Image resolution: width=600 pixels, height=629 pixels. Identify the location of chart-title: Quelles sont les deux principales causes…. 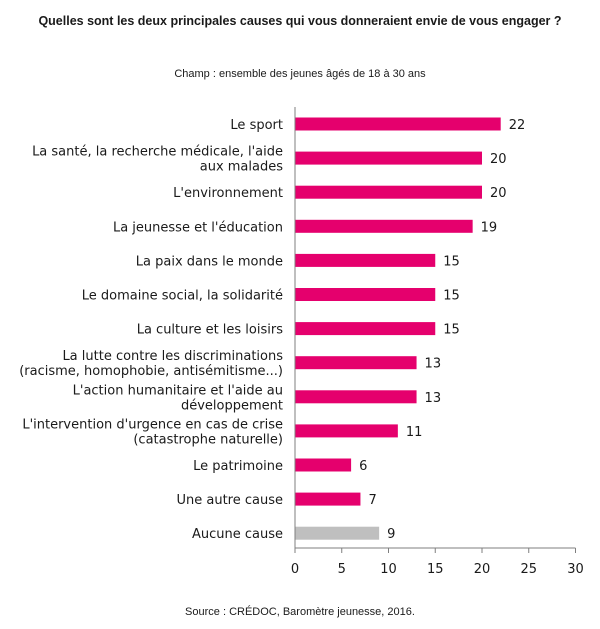
(300, 21).